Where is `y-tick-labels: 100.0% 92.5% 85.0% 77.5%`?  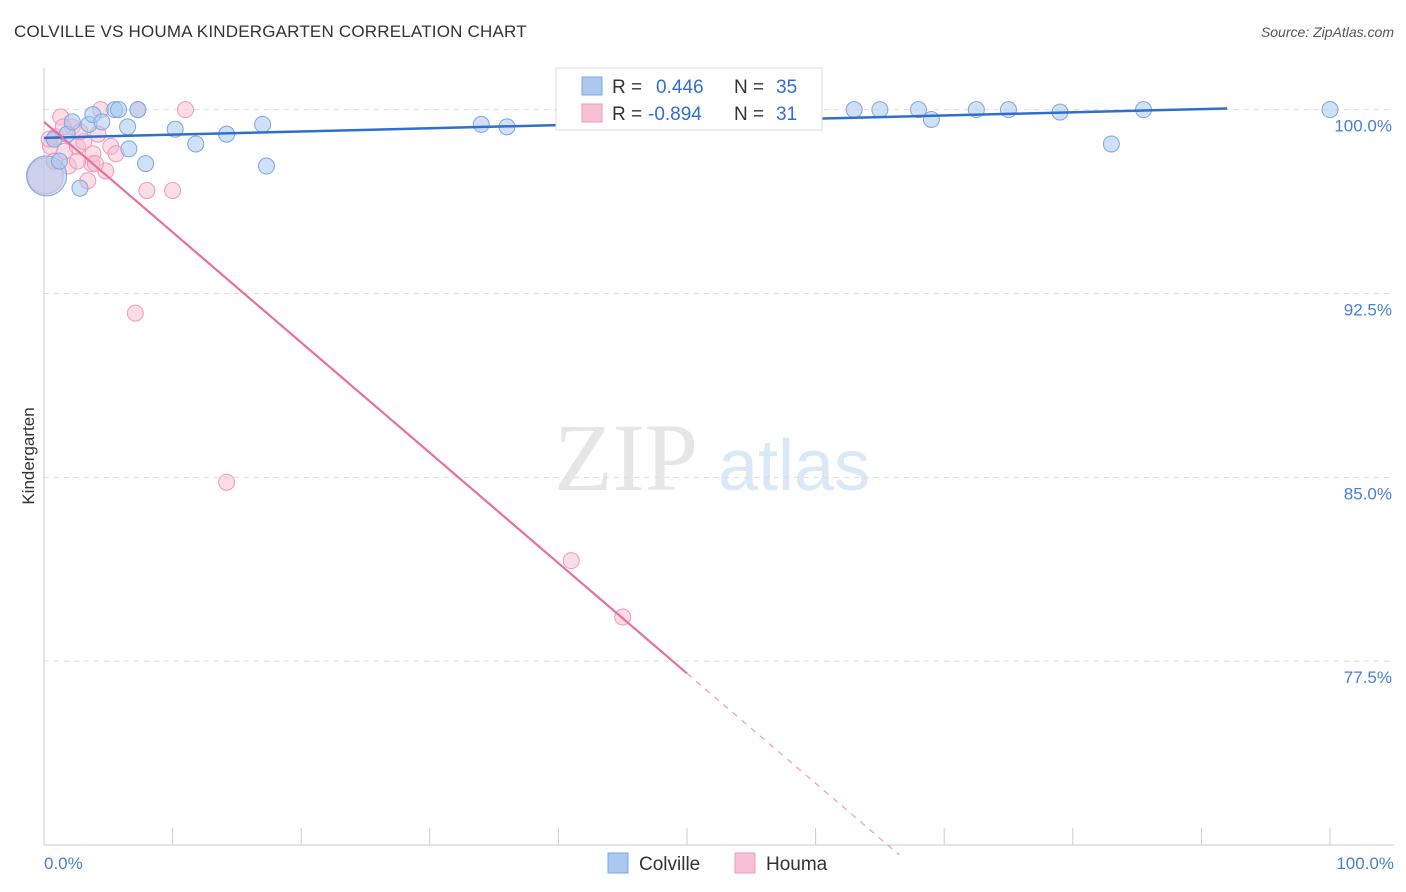 y-tick-labels: 100.0% 92.5% 85.0% 77.5% is located at coordinates (1363, 402).